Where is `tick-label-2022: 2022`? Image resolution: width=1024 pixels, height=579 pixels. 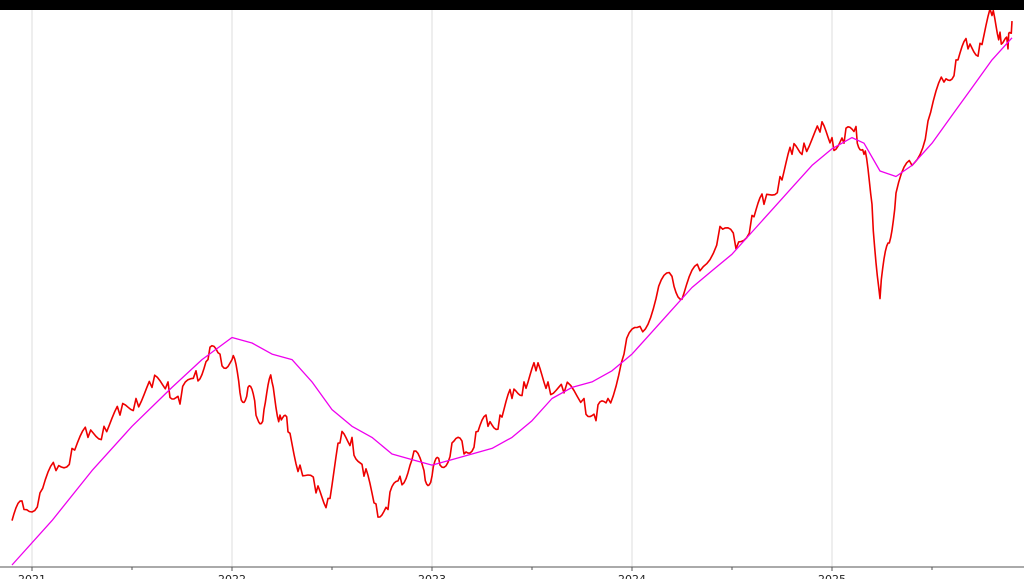
tick-label-2022: 2022 is located at coordinates (232, 576).